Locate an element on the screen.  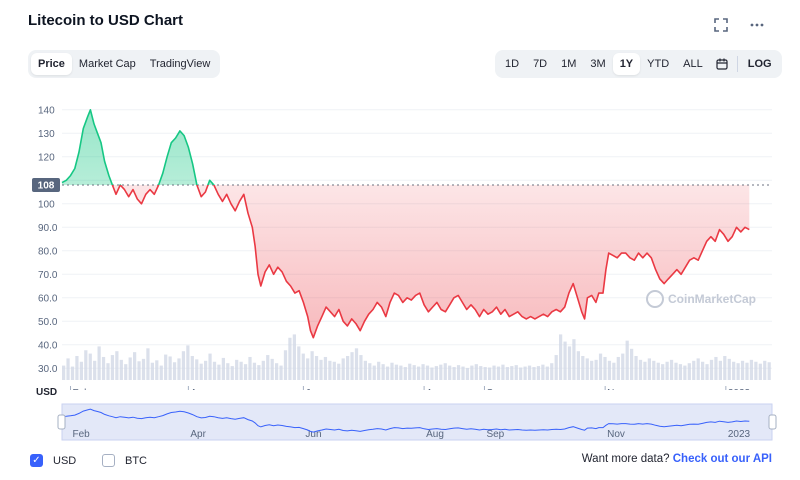
y-axis: 30.0 40.0 50.0 60.0 70.0 80.0 90.0 100 120 130 140 is located at coordinates (48, 240).